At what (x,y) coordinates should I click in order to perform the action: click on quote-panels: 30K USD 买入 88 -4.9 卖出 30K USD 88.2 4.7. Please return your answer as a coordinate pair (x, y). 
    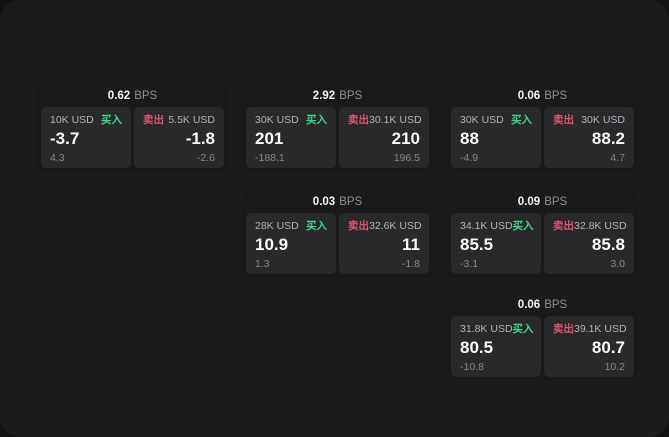
    Looking at the image, I should click on (542, 139).